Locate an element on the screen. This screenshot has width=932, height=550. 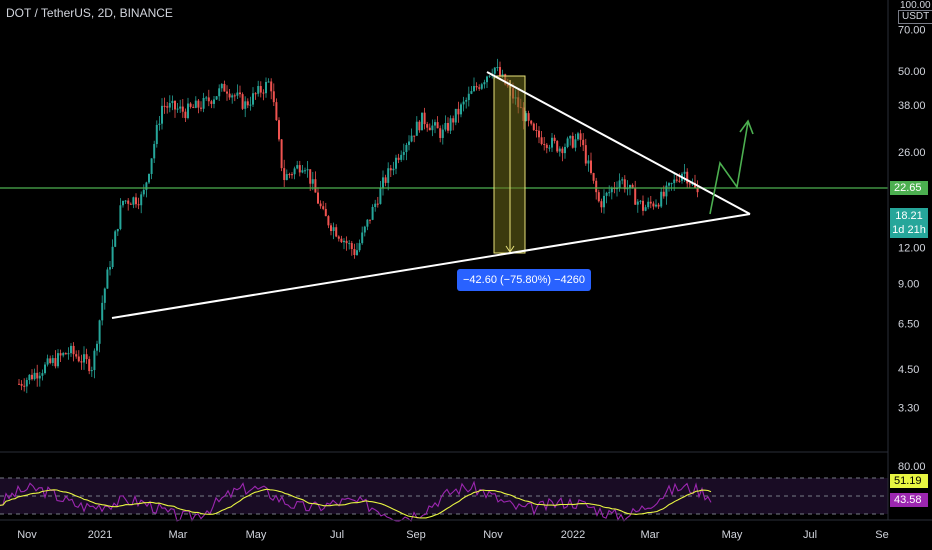
symbol-title: DOT / TetherUS, 2D, BINANCE is located at coordinates (89, 13).